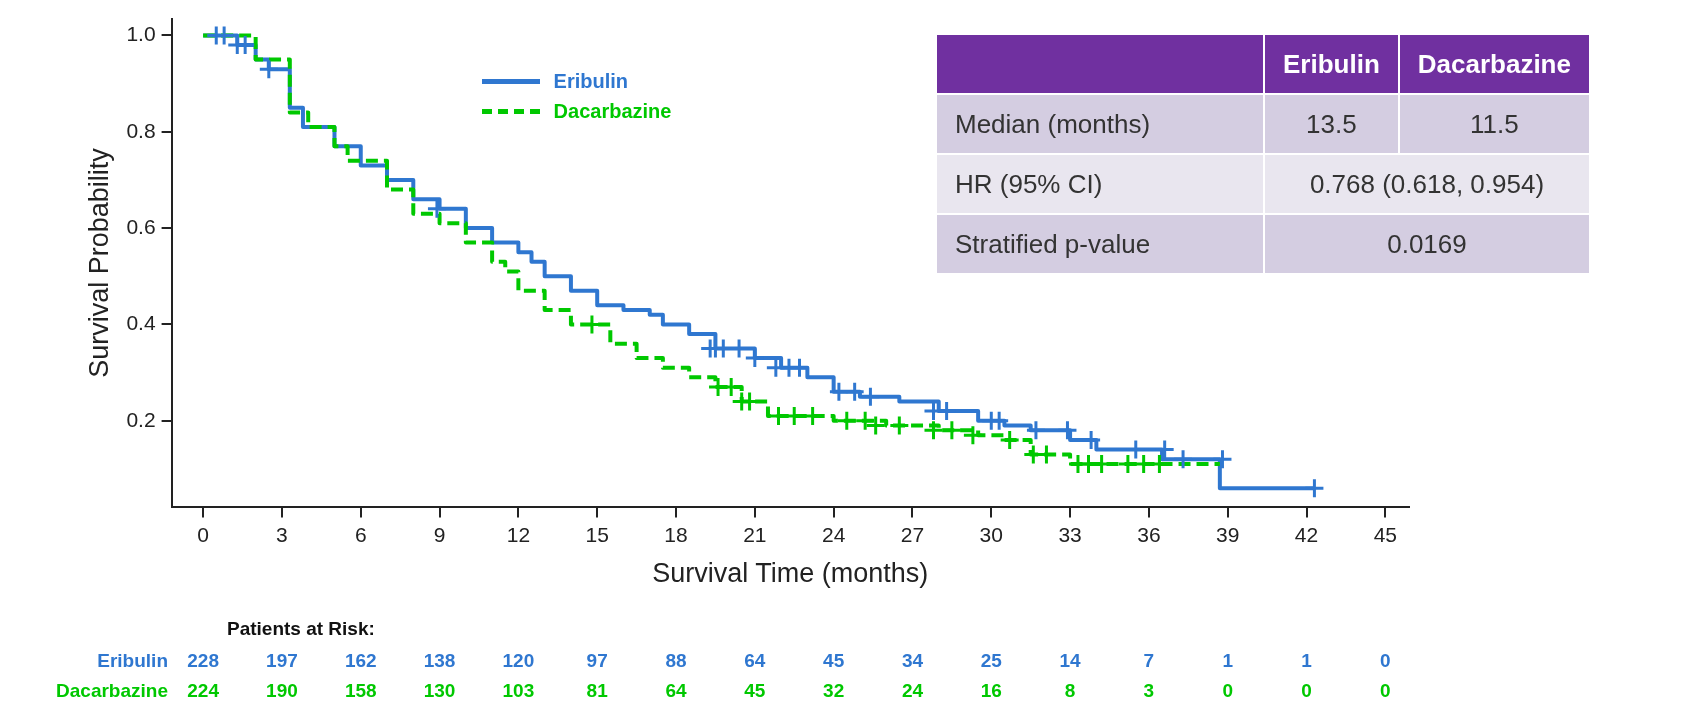 The width and height of the screenshot is (1702, 705). I want to click on annotation: 0.768 (0.618, 0.954), so click(1427, 184).